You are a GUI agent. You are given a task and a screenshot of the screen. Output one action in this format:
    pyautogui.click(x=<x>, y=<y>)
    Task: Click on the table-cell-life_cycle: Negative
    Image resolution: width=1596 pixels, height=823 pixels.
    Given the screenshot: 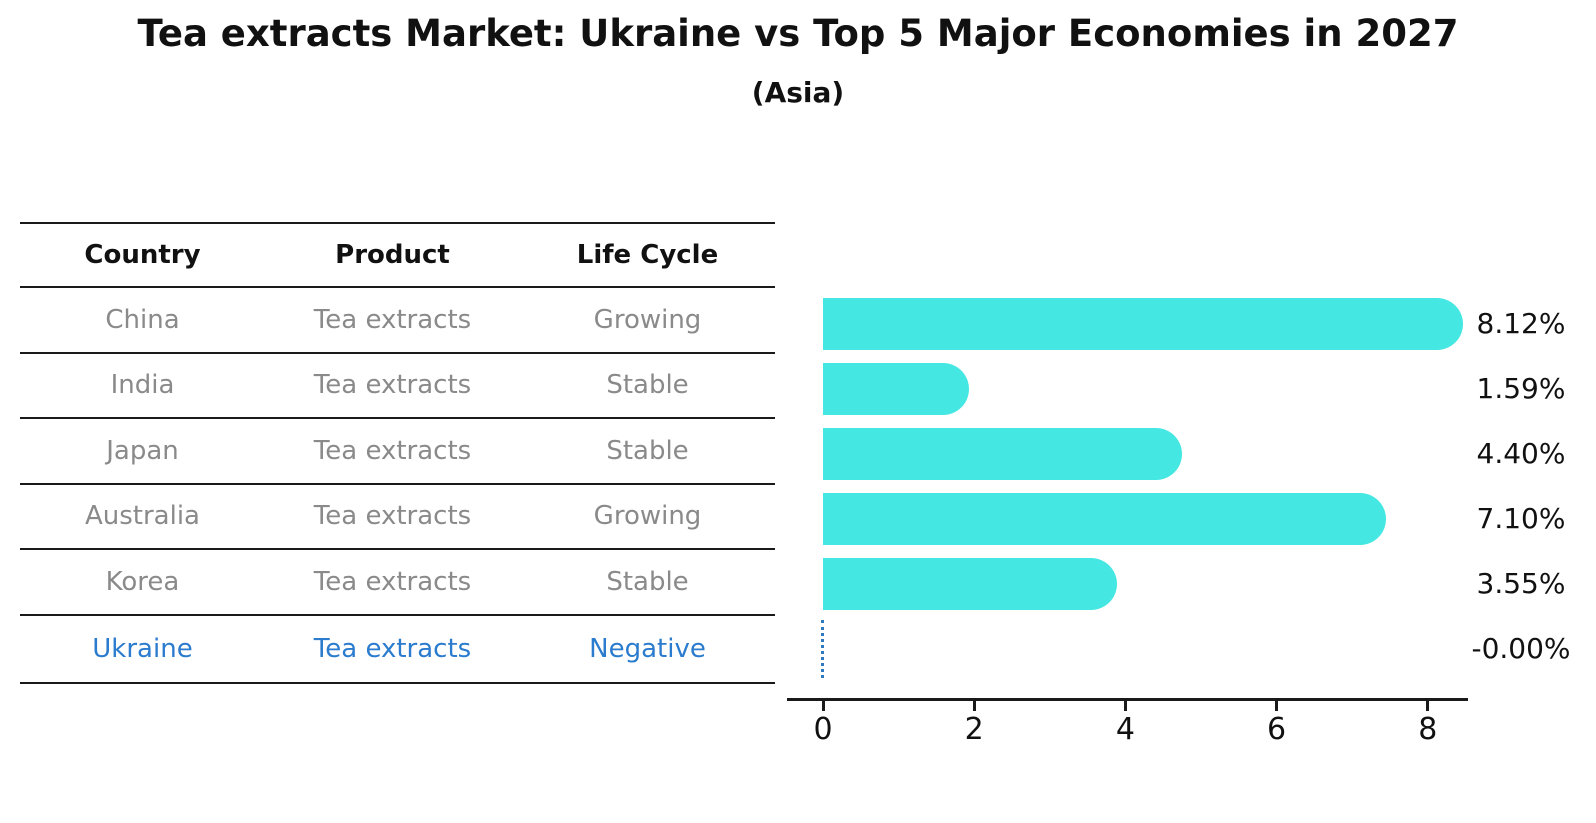 What is the action you would take?
    pyautogui.click(x=647, y=648)
    